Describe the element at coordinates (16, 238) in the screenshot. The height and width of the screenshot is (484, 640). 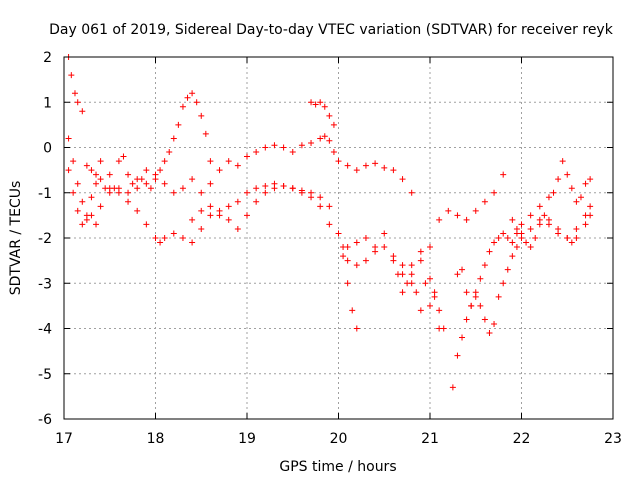
I see `y-axis-label: SDTVAR / TECUs` at that location.